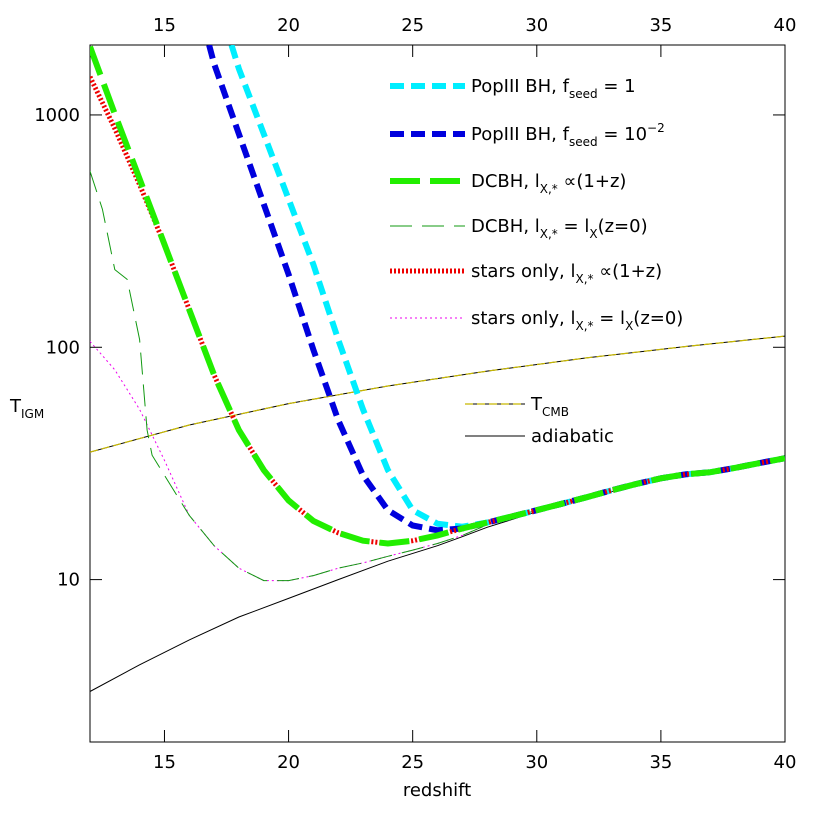  What do you see at coordinates (63, 347) in the screenshot?
I see `y-tick-label: 100` at bounding box center [63, 347].